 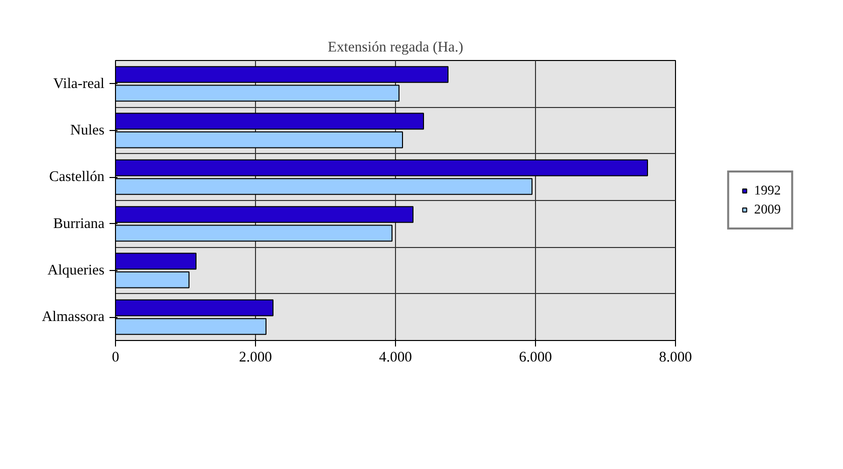 I want to click on x-tick-label: 4.000, so click(x=395, y=358).